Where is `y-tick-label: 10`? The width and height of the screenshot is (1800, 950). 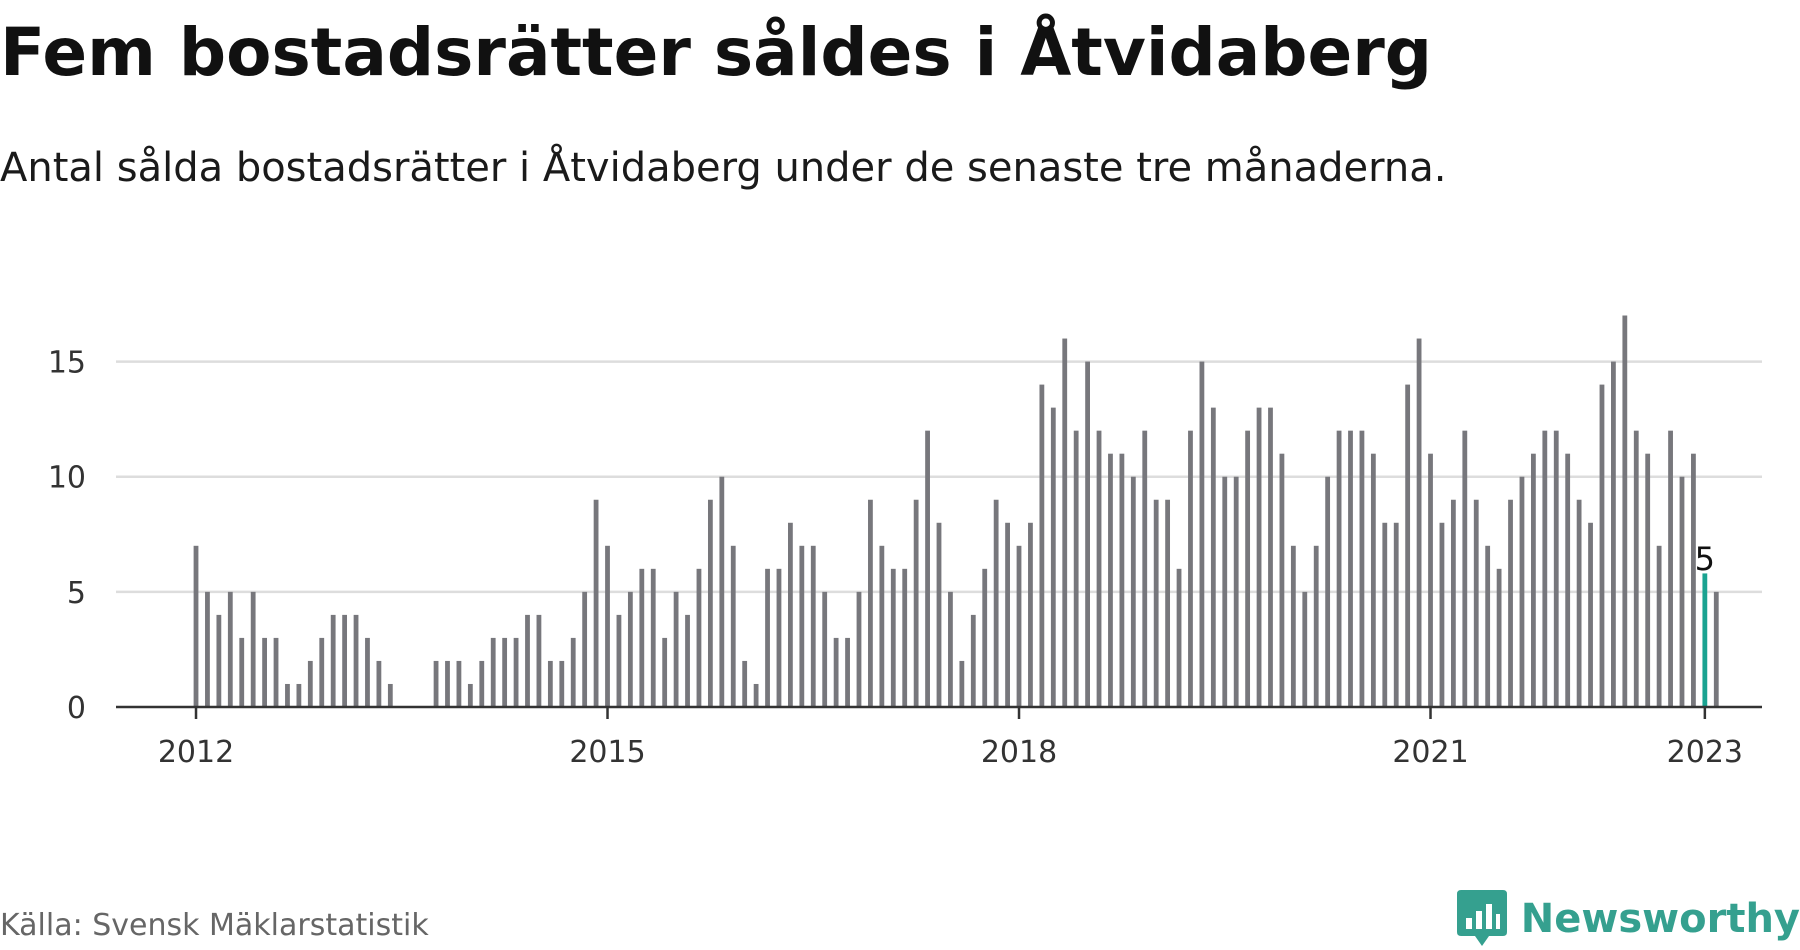
y-tick-label: 10 is located at coordinates (67, 478).